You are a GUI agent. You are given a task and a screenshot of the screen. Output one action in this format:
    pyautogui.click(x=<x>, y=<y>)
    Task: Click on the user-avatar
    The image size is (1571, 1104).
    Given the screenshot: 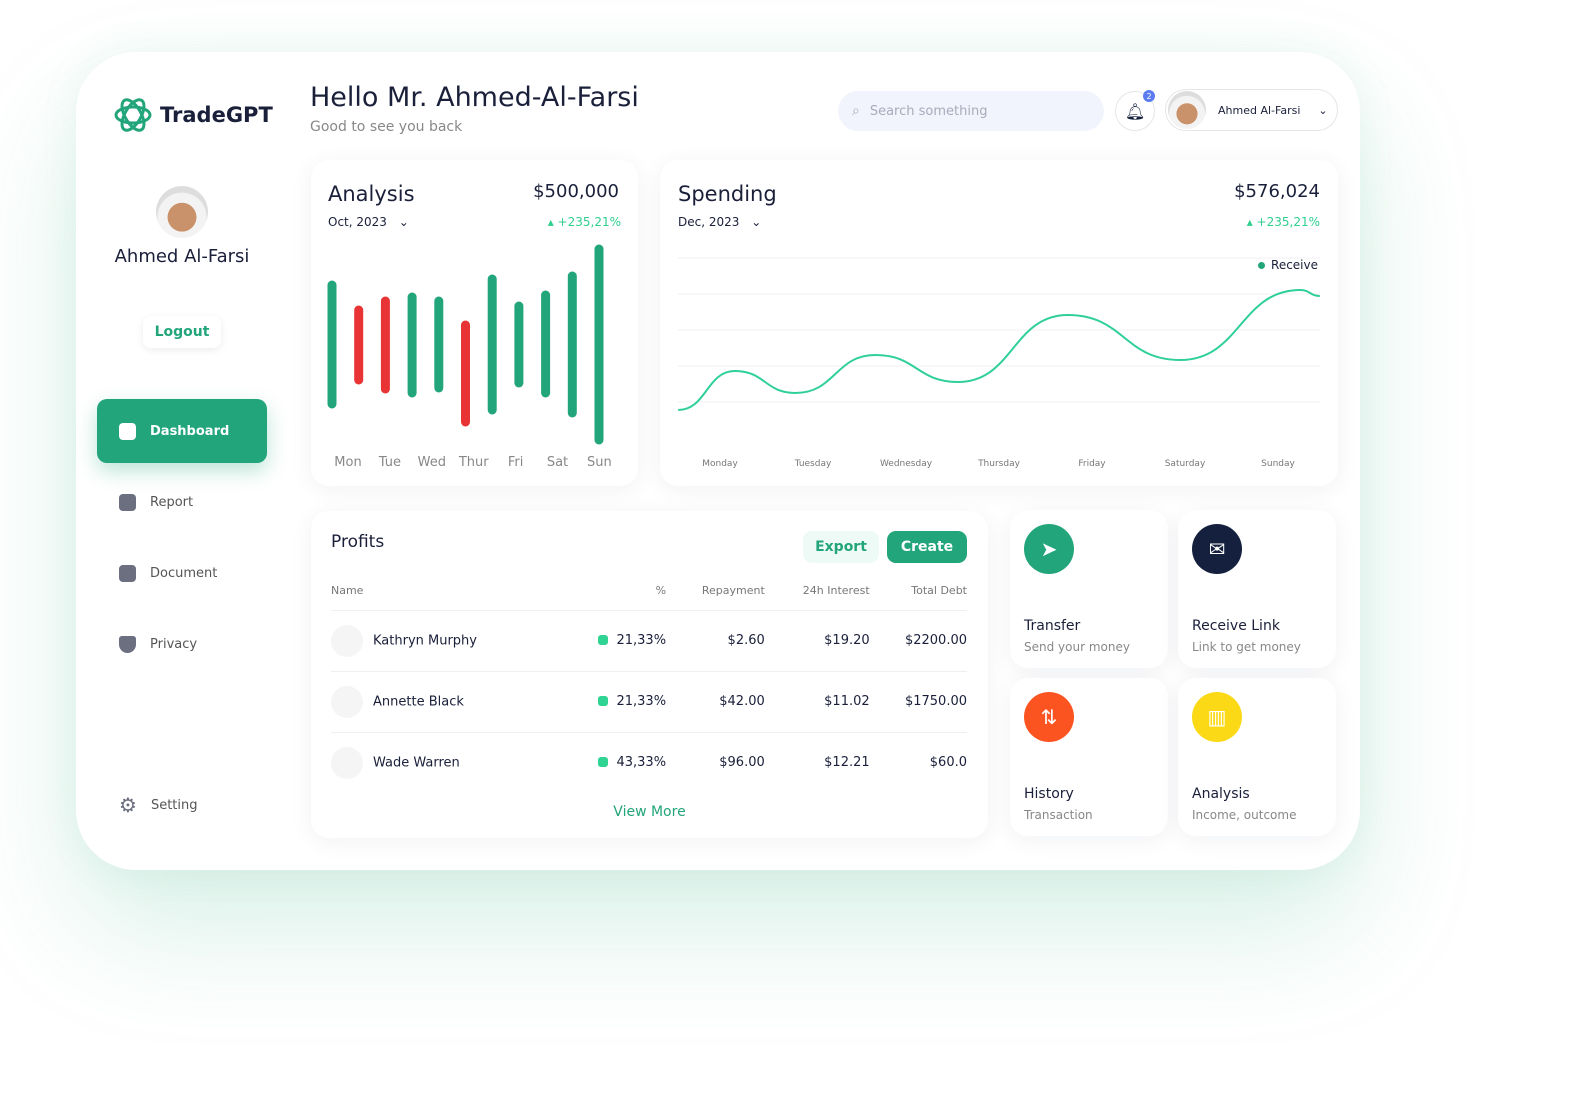 What is the action you would take?
    pyautogui.click(x=1187, y=110)
    